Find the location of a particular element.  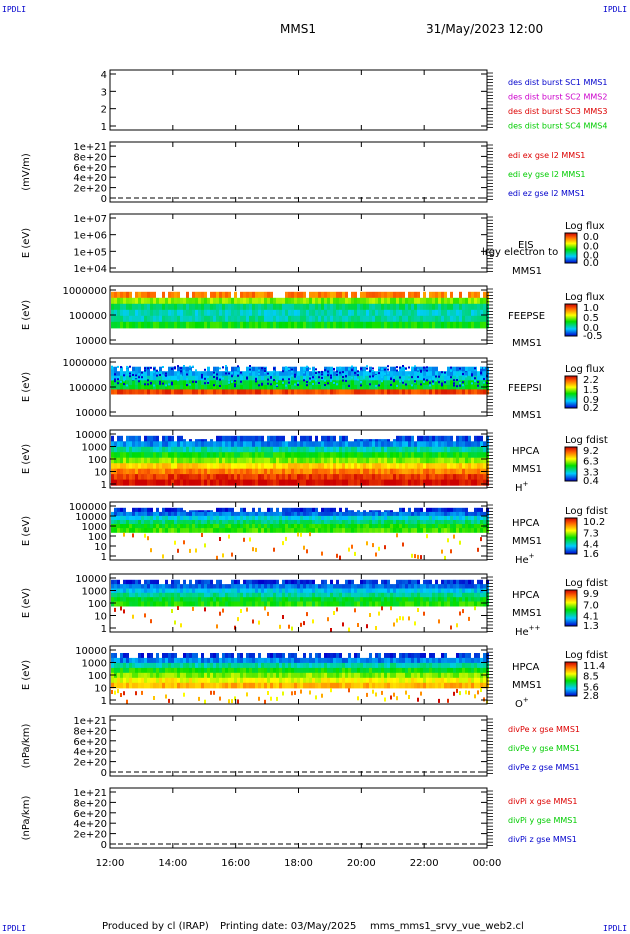

spacecraft-label-hpca_he: MMS1 is located at coordinates (527, 541).